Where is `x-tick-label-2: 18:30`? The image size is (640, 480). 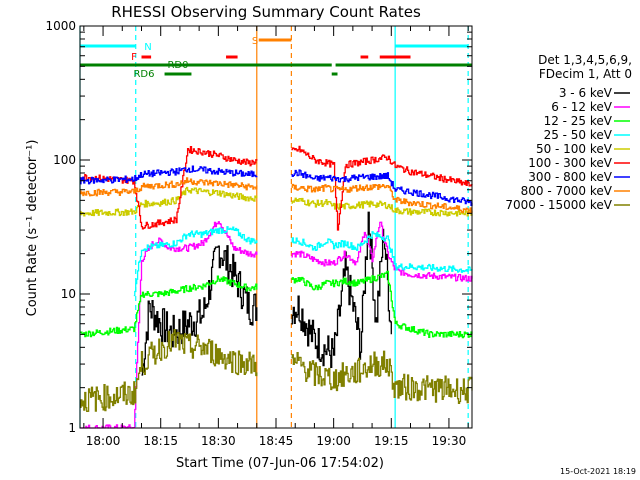 x-tick-label-2: 18:30 is located at coordinates (218, 441).